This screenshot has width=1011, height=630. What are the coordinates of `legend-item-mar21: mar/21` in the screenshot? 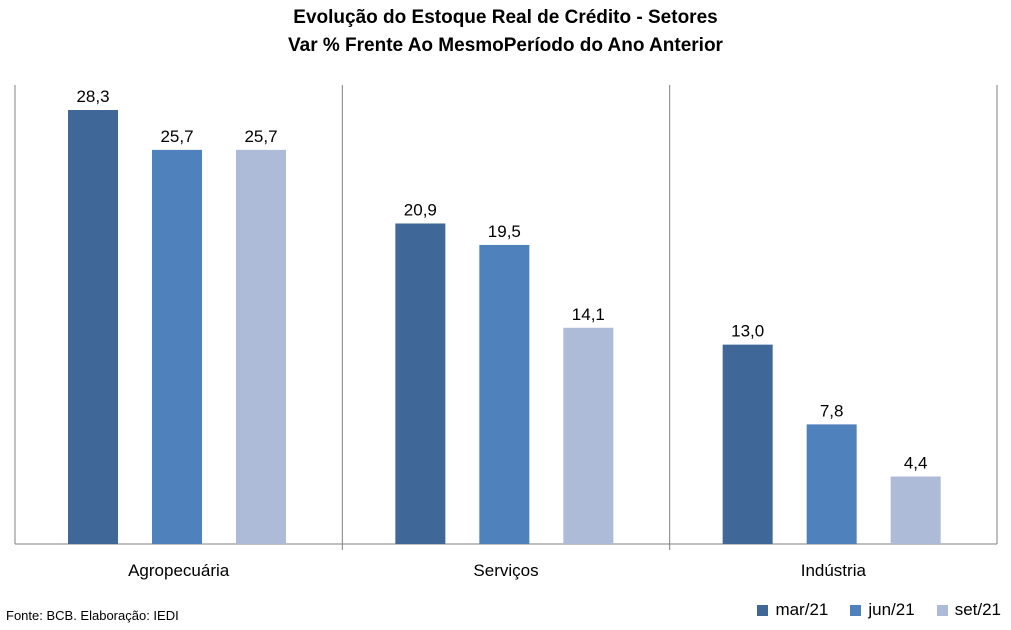 It's located at (792, 610).